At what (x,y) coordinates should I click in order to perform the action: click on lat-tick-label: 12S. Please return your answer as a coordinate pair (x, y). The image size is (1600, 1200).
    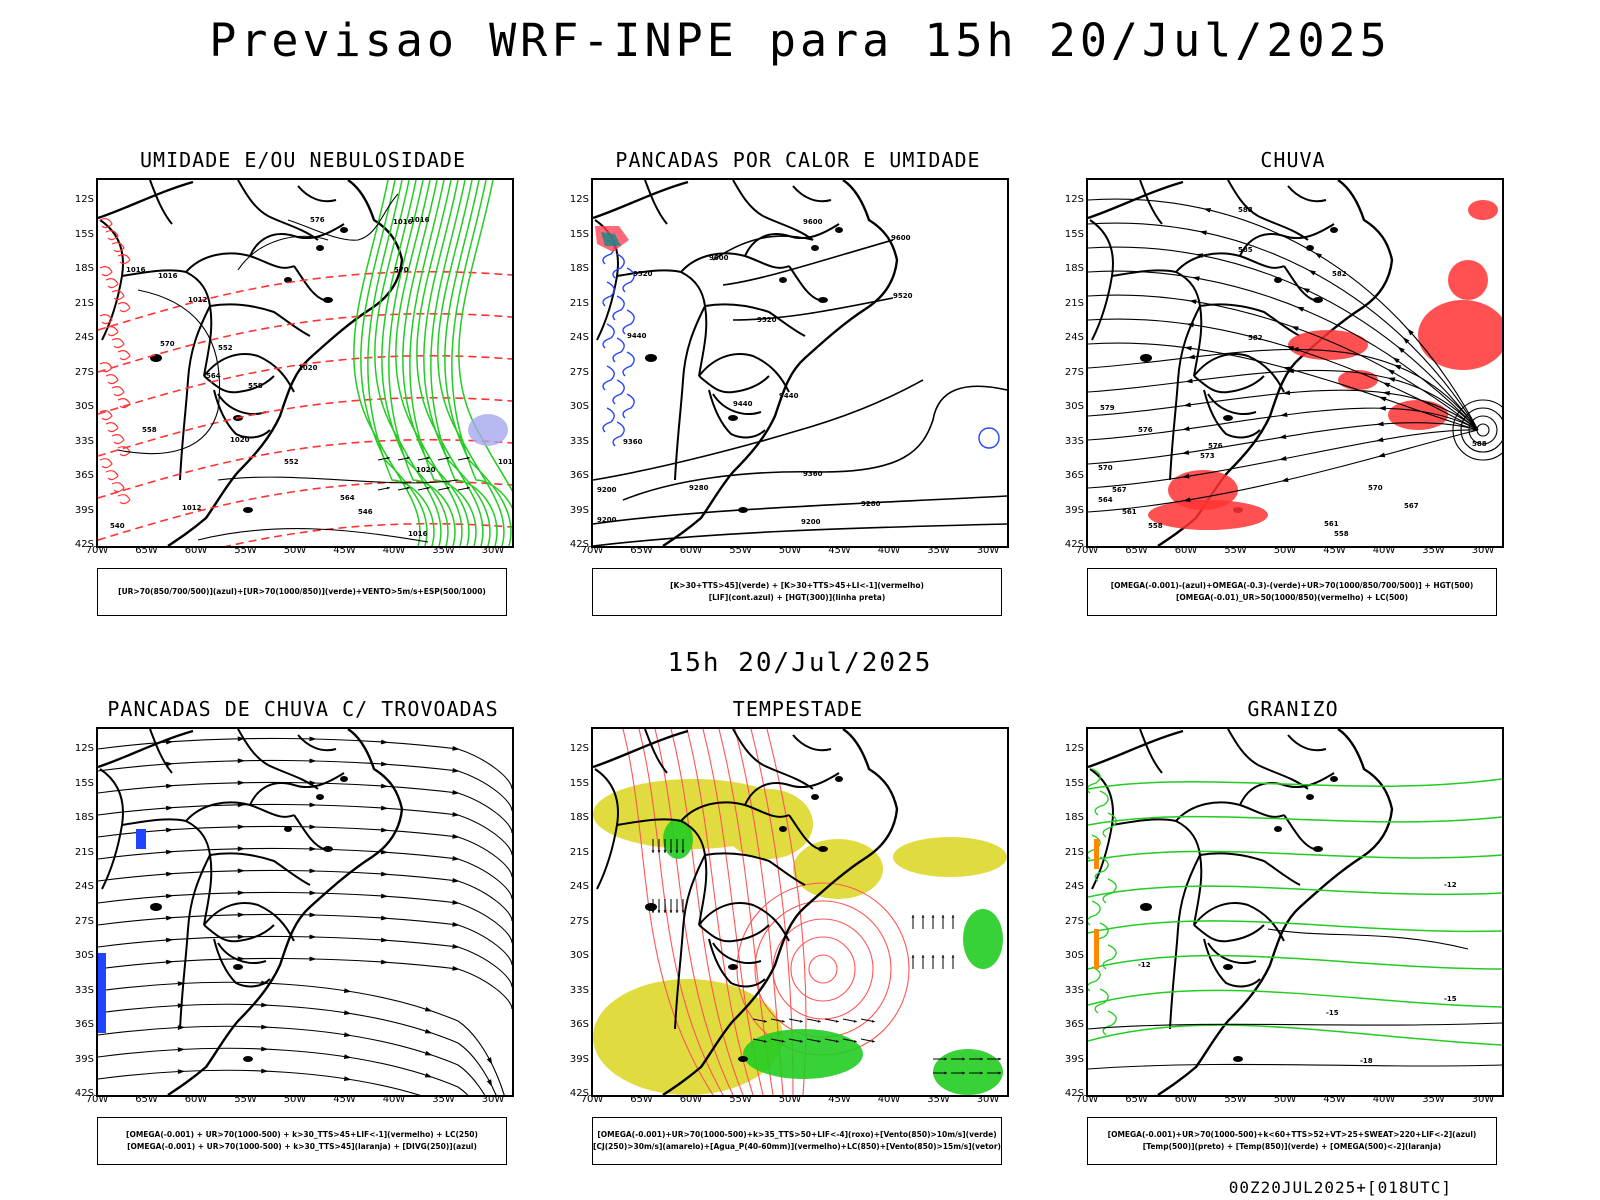
    Looking at the image, I should click on (1074, 199).